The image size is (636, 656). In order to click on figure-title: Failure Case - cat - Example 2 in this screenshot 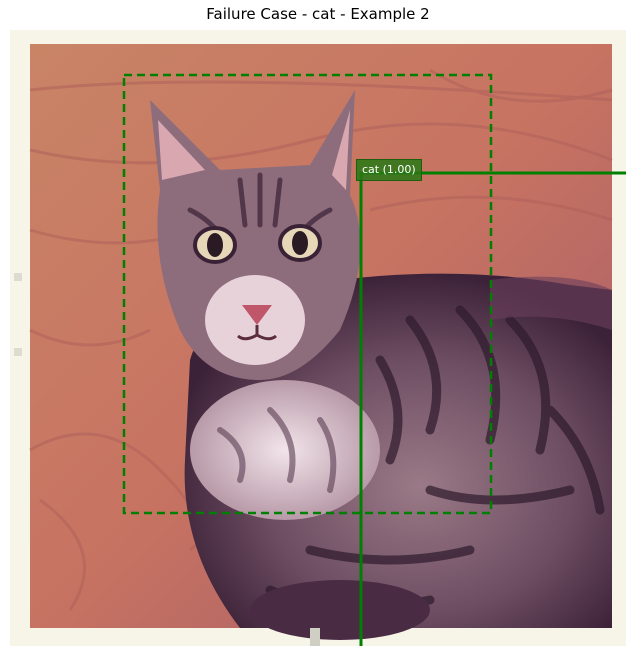, I will do `click(318, 14)`.